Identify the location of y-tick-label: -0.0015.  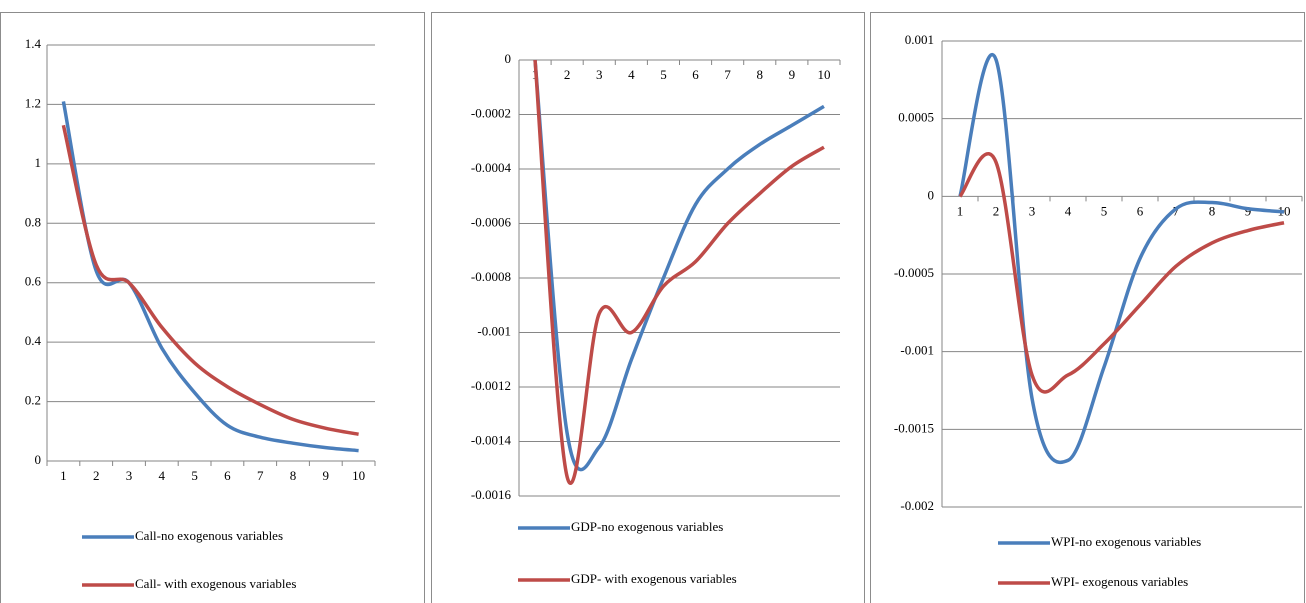
(914, 427).